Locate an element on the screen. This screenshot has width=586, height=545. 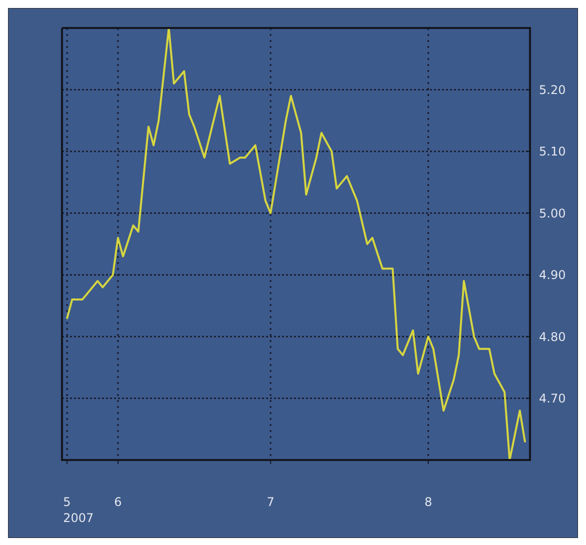
y-tick-label: 4.90 is located at coordinates (552, 275).